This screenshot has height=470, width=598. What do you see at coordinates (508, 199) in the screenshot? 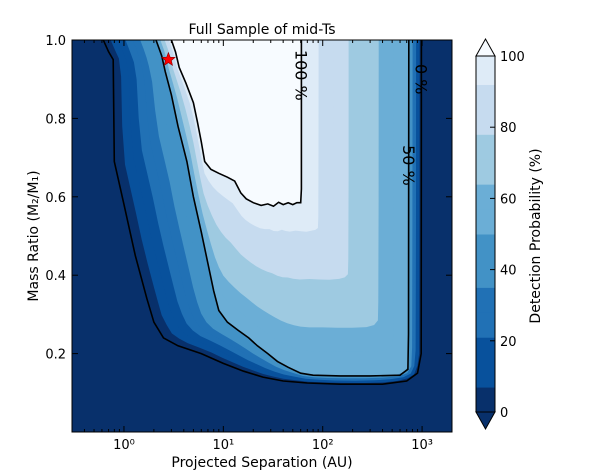
I see `colorbar-tick-label: 60` at bounding box center [508, 199].